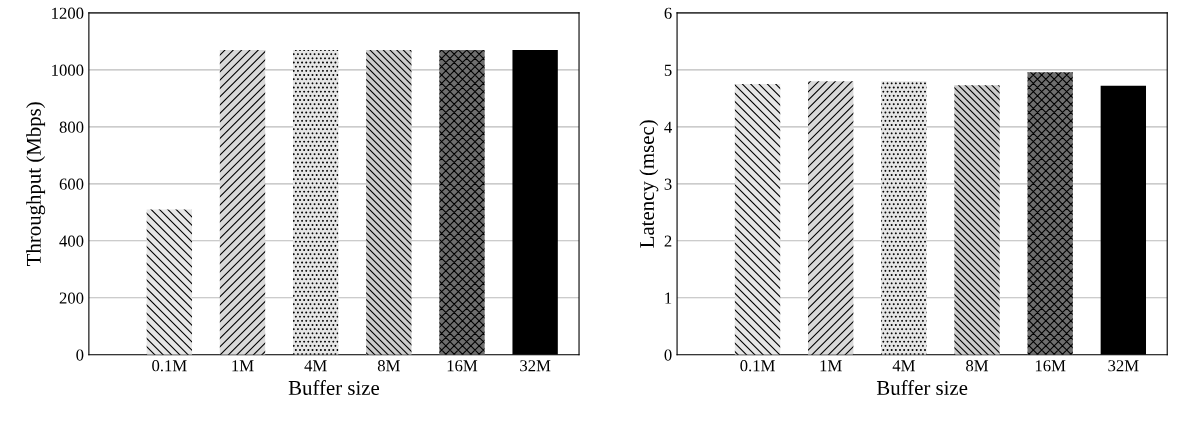  I want to click on y-tick-label: 1200, so click(68, 13).